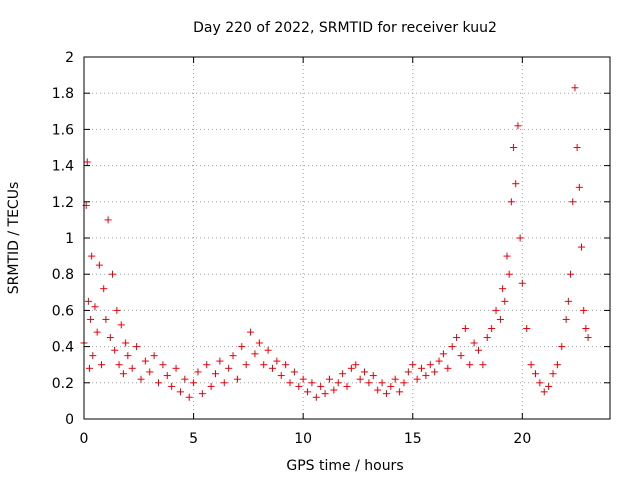 This screenshot has width=640, height=480. I want to click on y-tick-label: 0.2, so click(63, 384).